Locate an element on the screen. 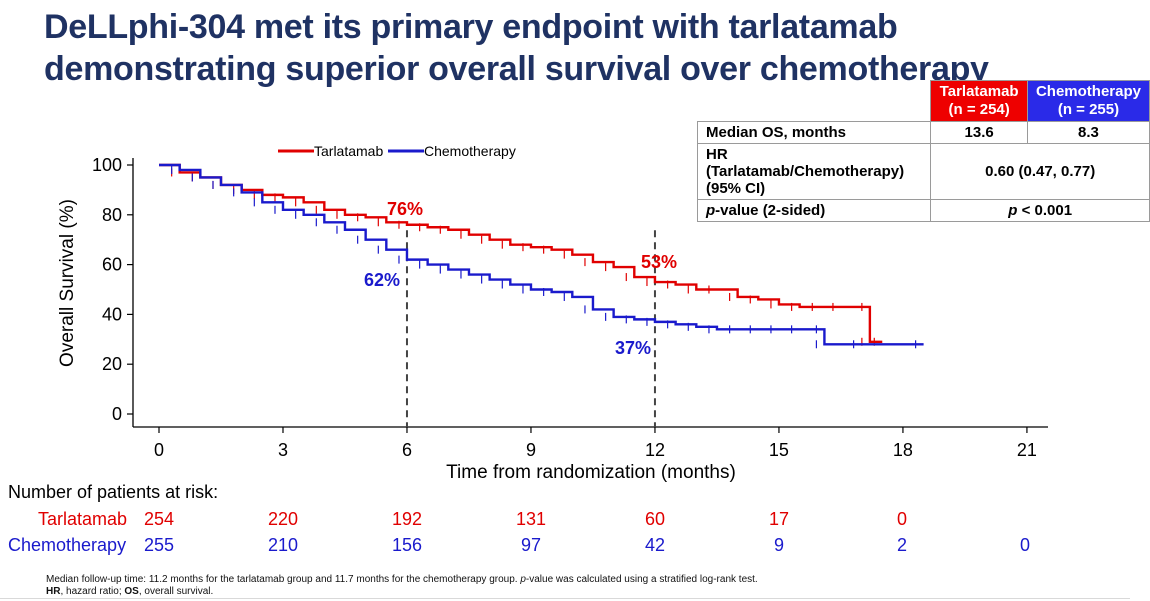 The height and width of the screenshot is (601, 1150). x-tick-label: 9 is located at coordinates (531, 450).